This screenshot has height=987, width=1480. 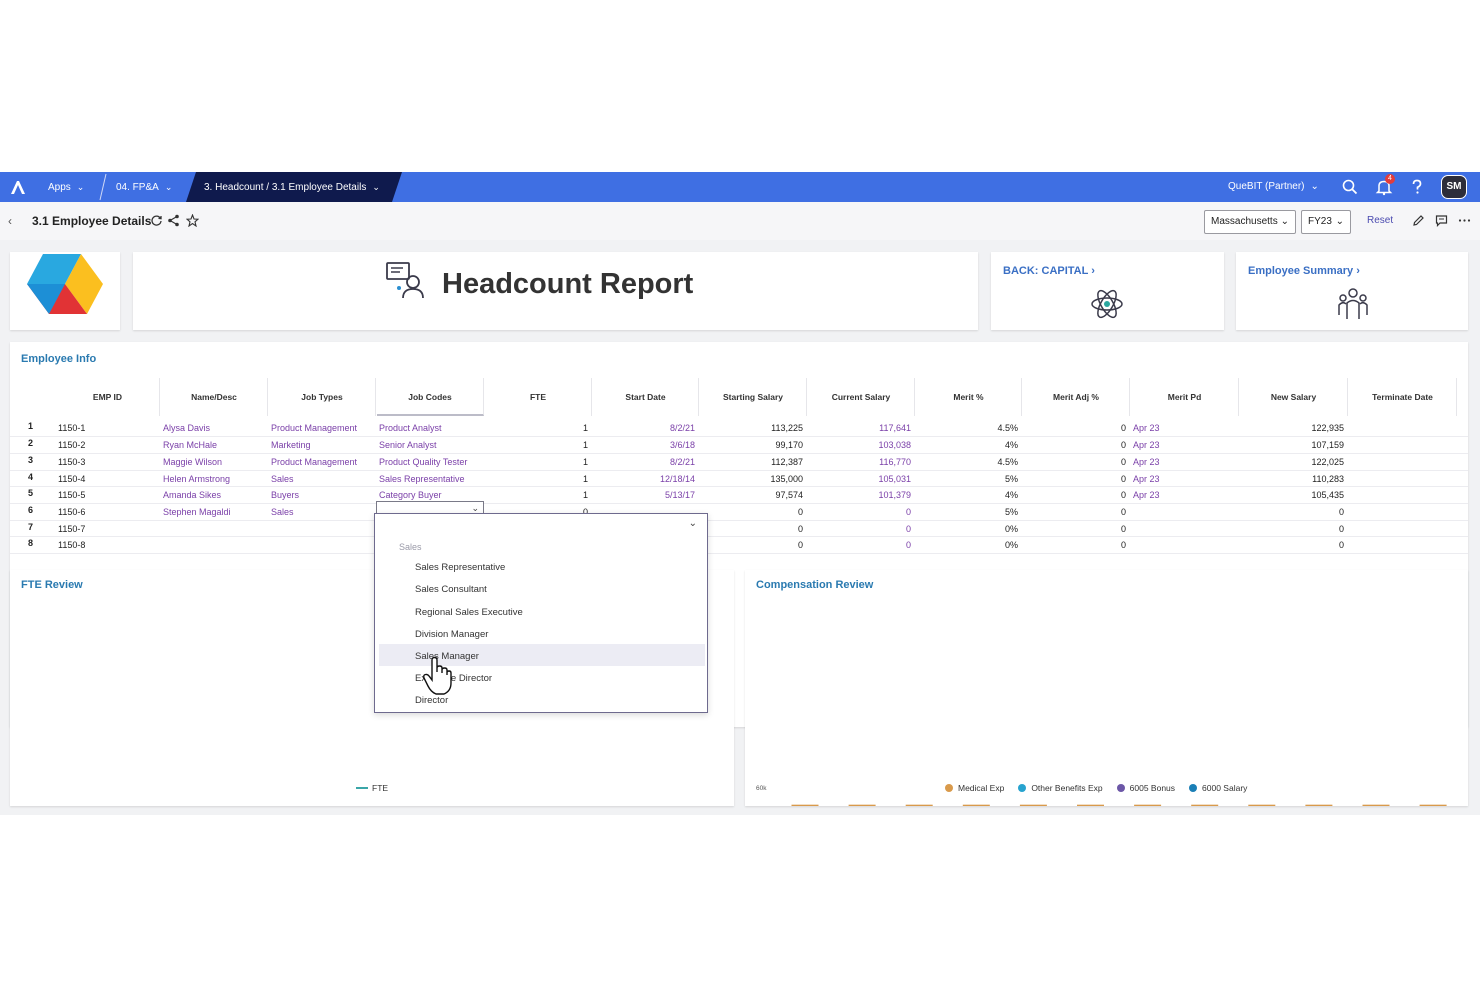 What do you see at coordinates (1384, 187) in the screenshot?
I see `bell-icon` at bounding box center [1384, 187].